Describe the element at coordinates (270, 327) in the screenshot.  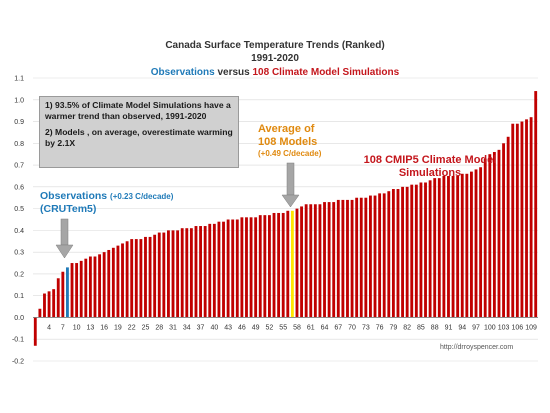
I see `x-tick-label: 52` at that location.